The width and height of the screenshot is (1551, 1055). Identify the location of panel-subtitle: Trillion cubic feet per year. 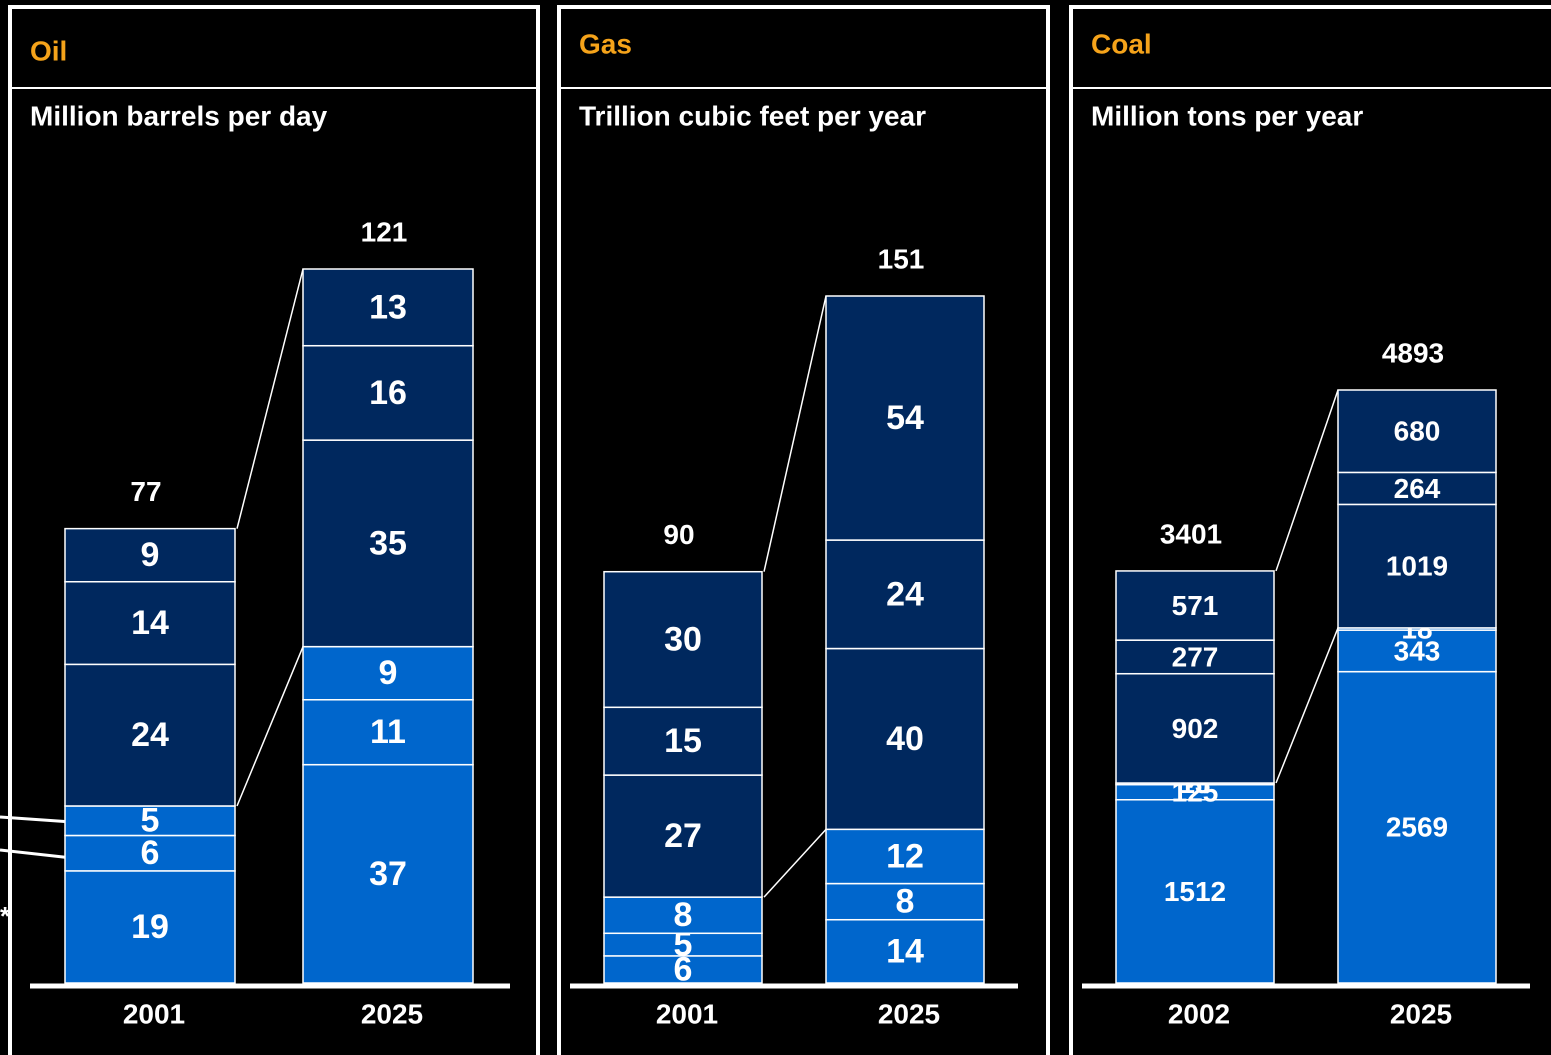
(752, 115).